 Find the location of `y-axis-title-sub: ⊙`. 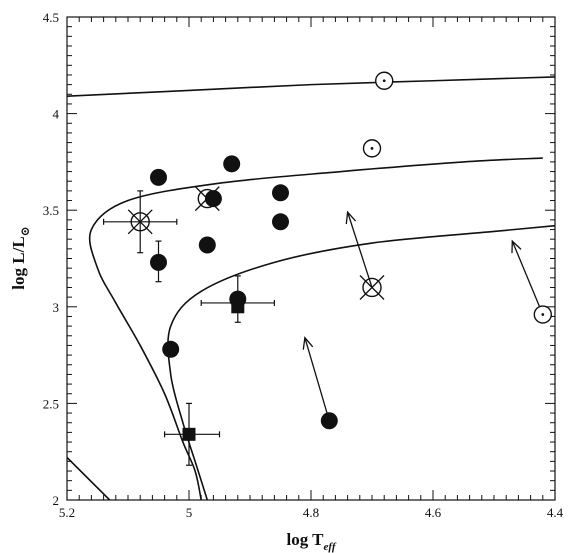

y-axis-title-sub: ⊙ is located at coordinates (25, 231).